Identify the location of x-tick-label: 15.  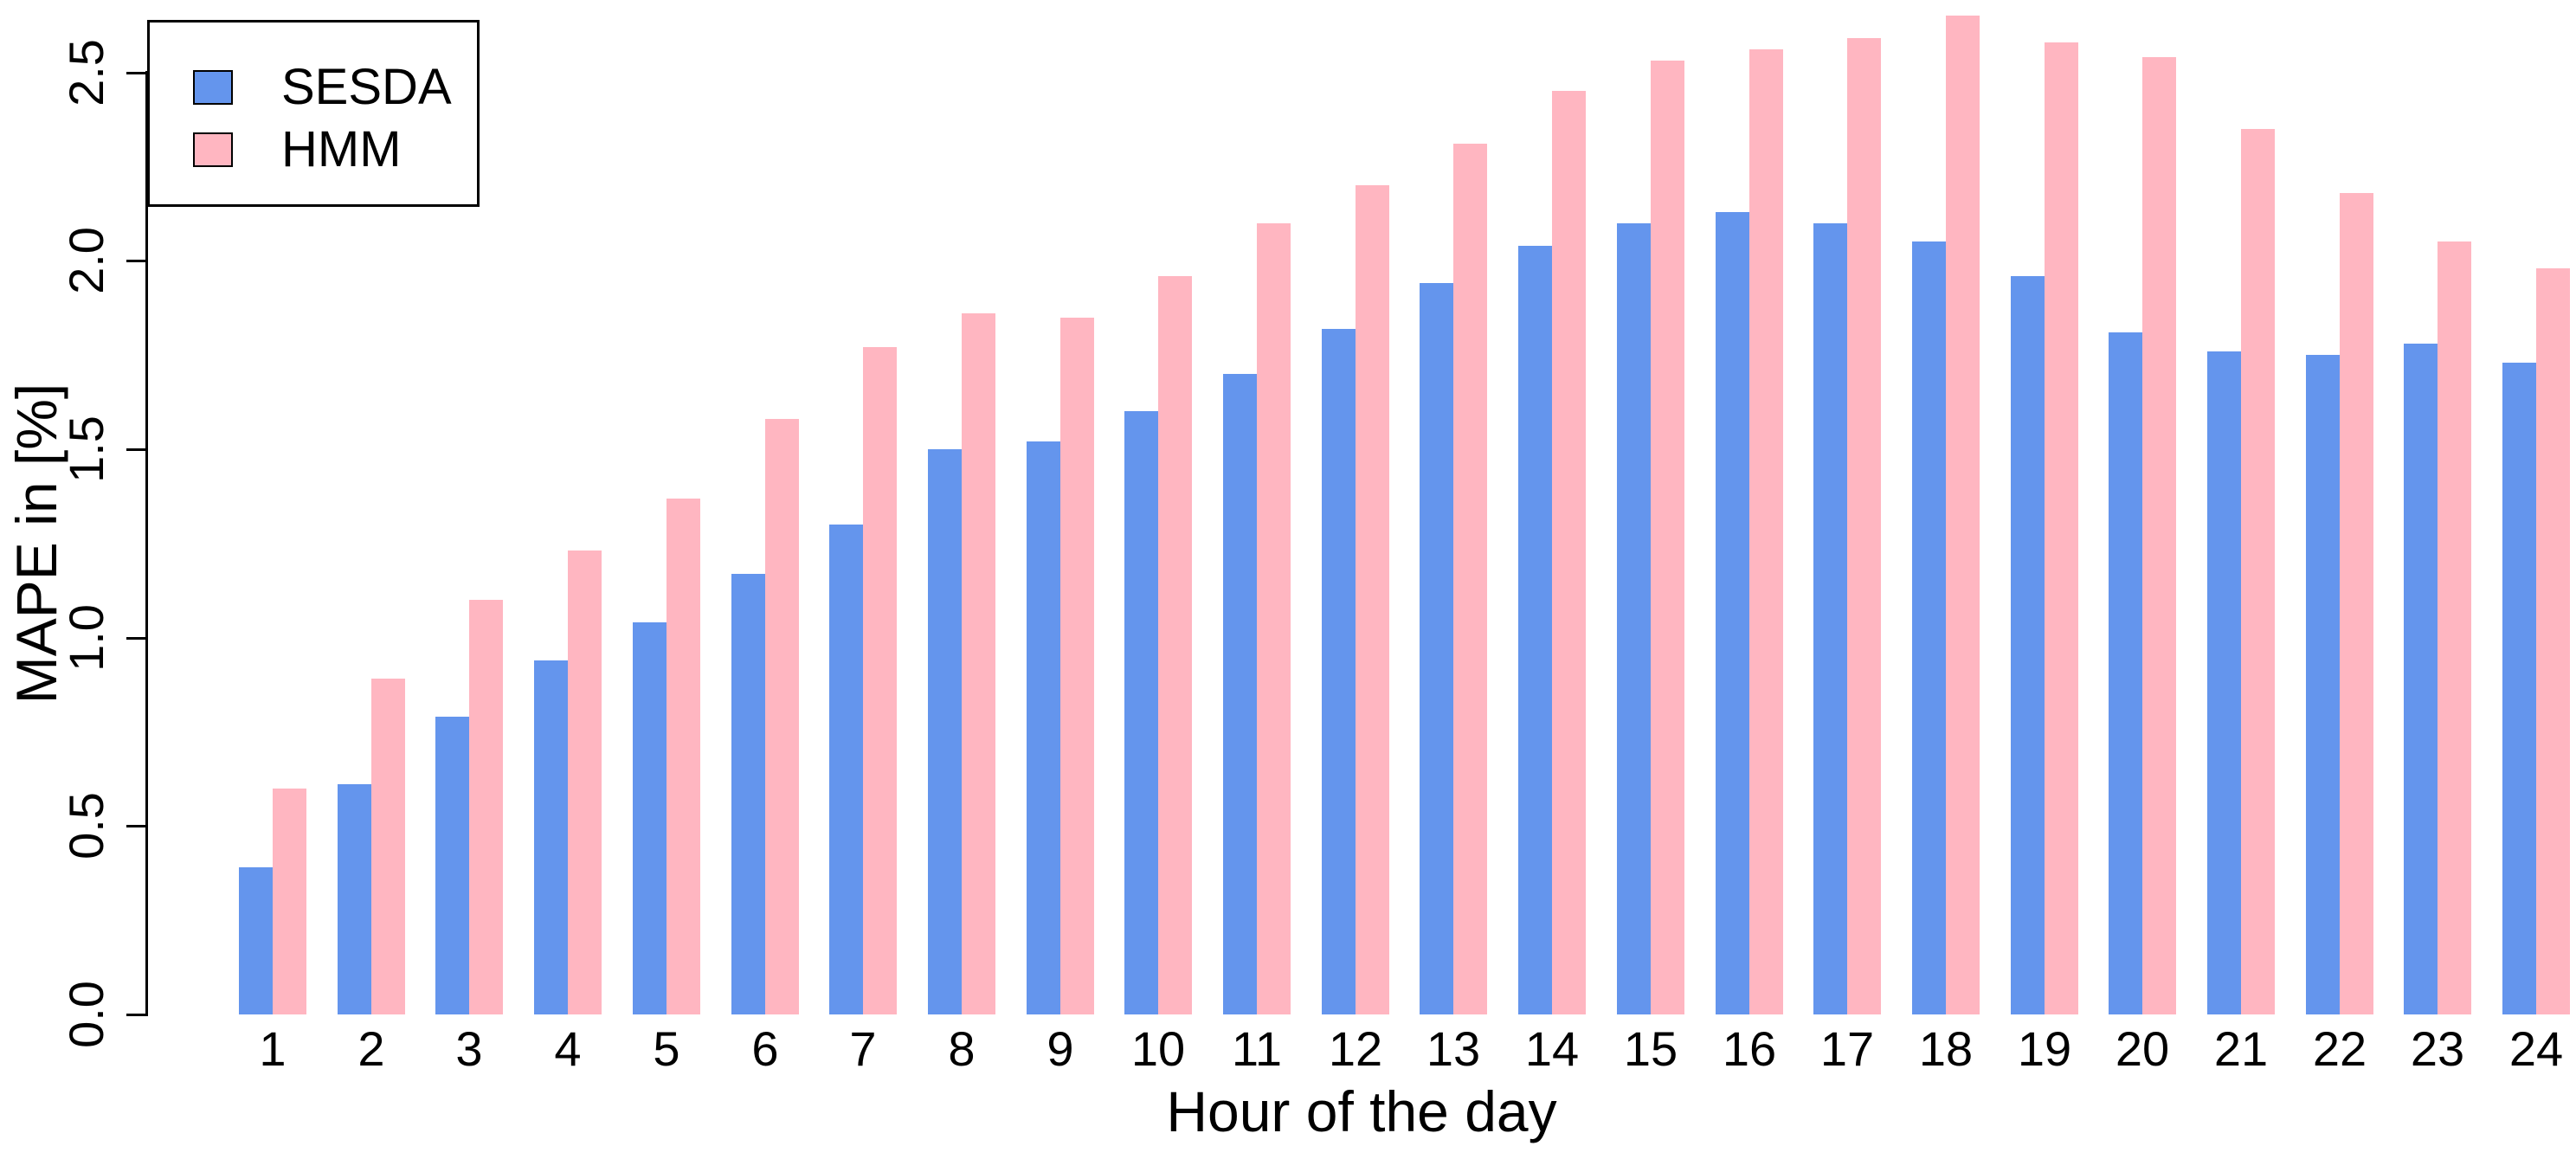
(1650, 1048).